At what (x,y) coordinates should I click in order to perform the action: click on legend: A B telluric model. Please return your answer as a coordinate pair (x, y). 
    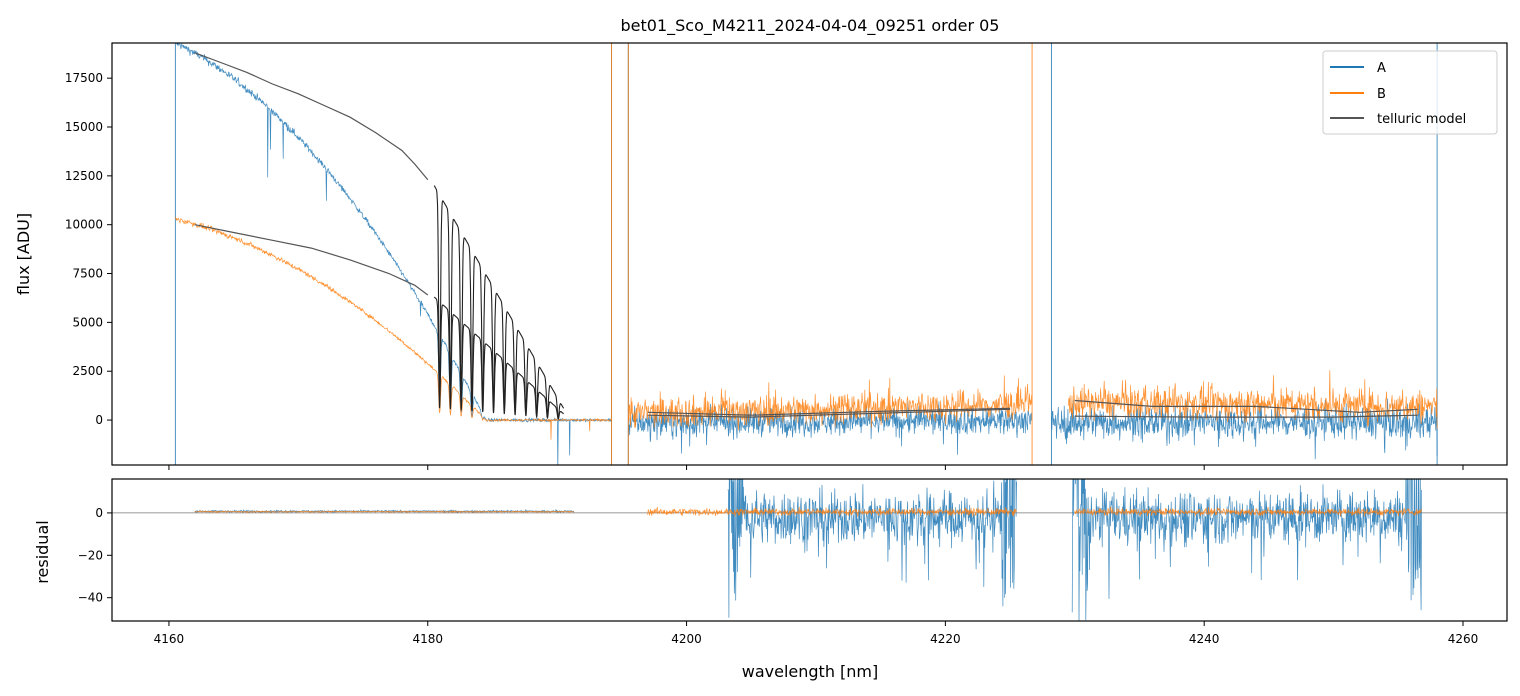
    Looking at the image, I should click on (1410, 92).